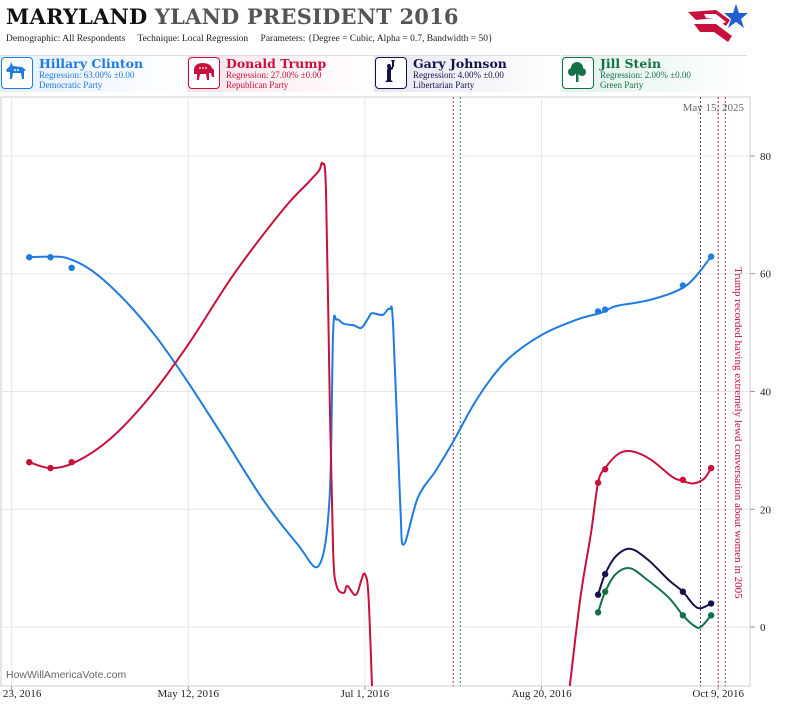 This screenshot has height=704, width=789. What do you see at coordinates (94, 39) in the screenshot?
I see `demographic-value: All Respondents` at bounding box center [94, 39].